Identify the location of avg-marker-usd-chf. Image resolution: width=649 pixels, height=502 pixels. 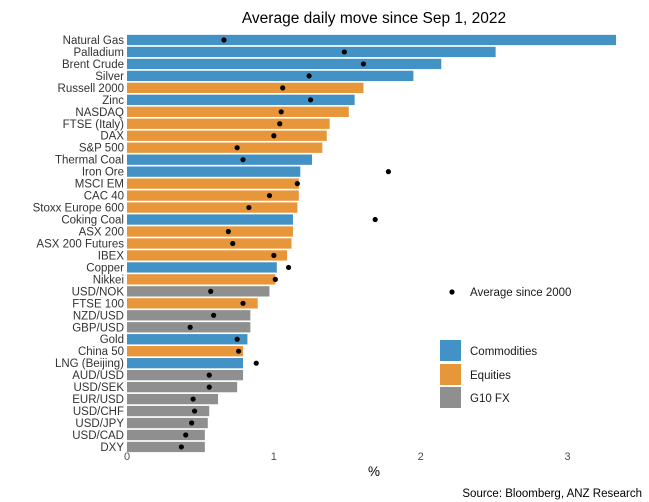
(194, 411).